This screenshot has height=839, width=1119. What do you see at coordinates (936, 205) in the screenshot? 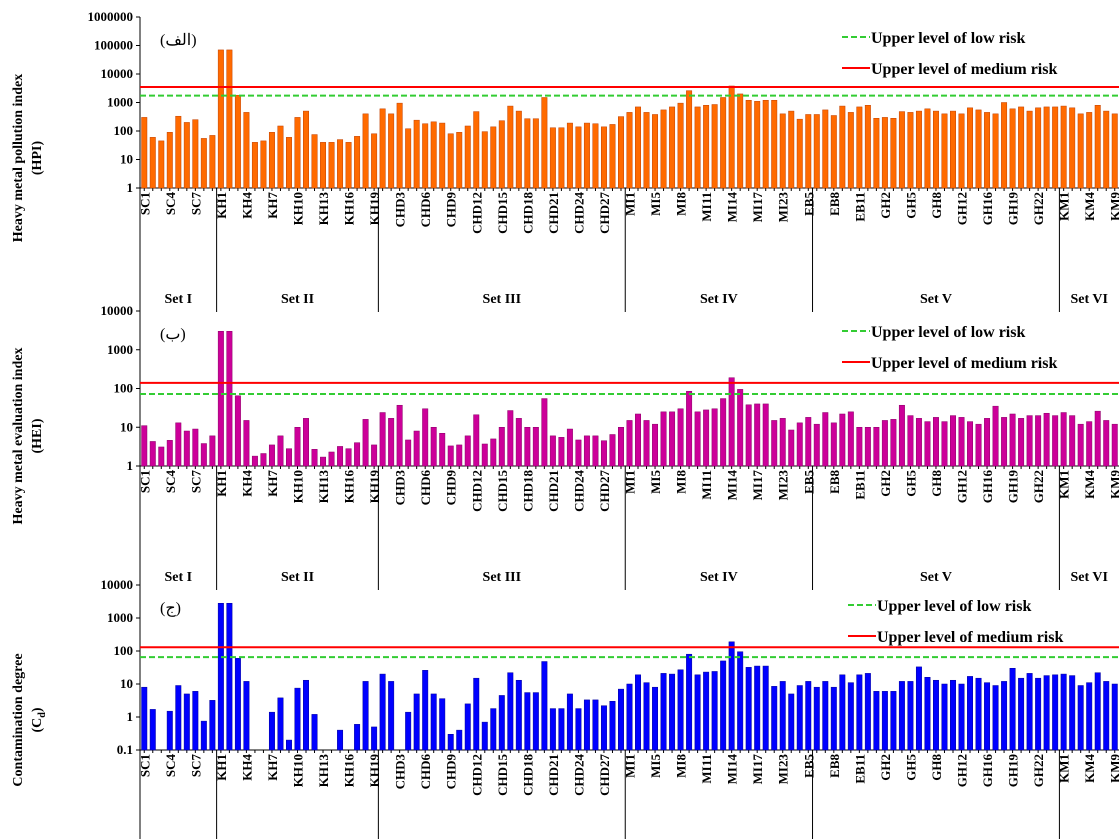
I see `x-tick-label: GH8` at bounding box center [936, 205].